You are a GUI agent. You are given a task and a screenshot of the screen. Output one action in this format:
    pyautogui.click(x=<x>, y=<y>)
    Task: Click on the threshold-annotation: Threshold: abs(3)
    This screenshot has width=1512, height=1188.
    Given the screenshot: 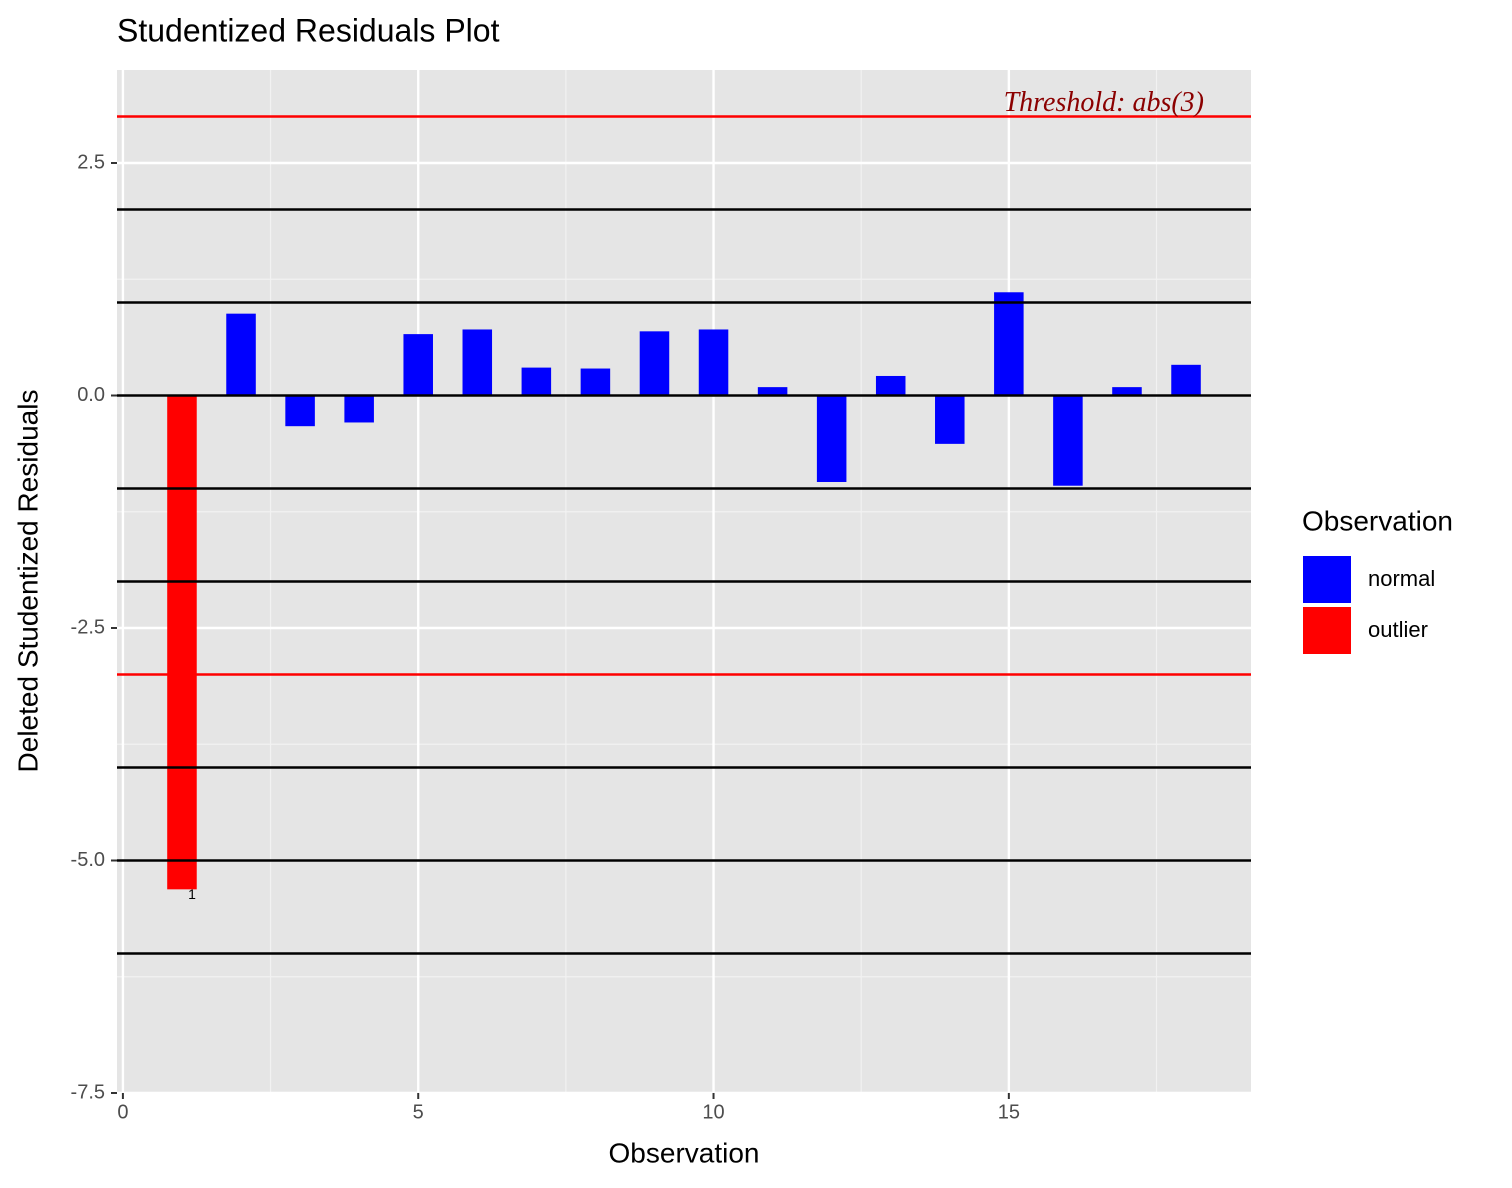 What is the action you would take?
    pyautogui.click(x=1104, y=102)
    